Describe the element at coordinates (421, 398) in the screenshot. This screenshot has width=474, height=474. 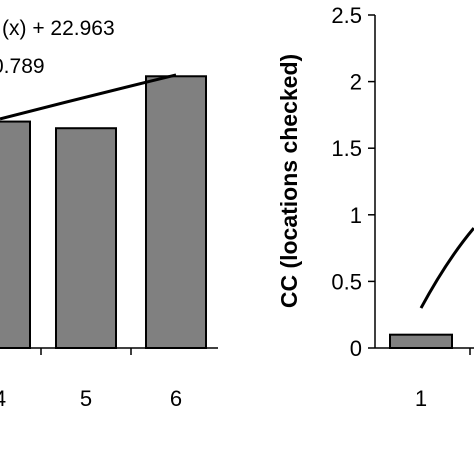
I see `x-tick-label-1: 1` at that location.